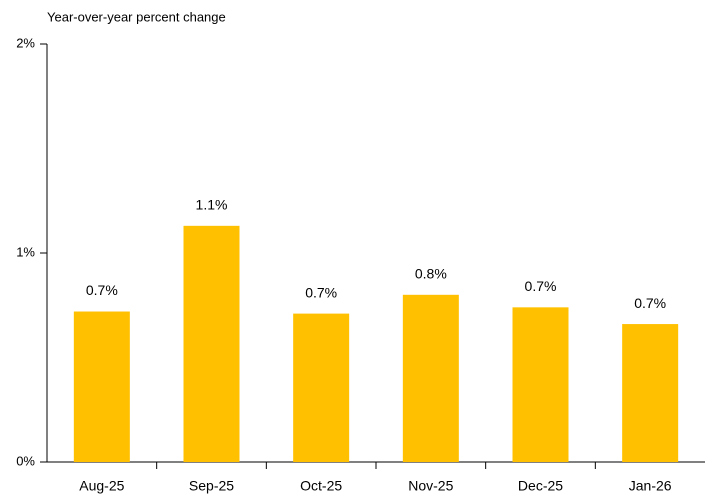 The image size is (705, 498). Describe the element at coordinates (431, 274) in the screenshot. I see `value-label: 0.8%` at that location.